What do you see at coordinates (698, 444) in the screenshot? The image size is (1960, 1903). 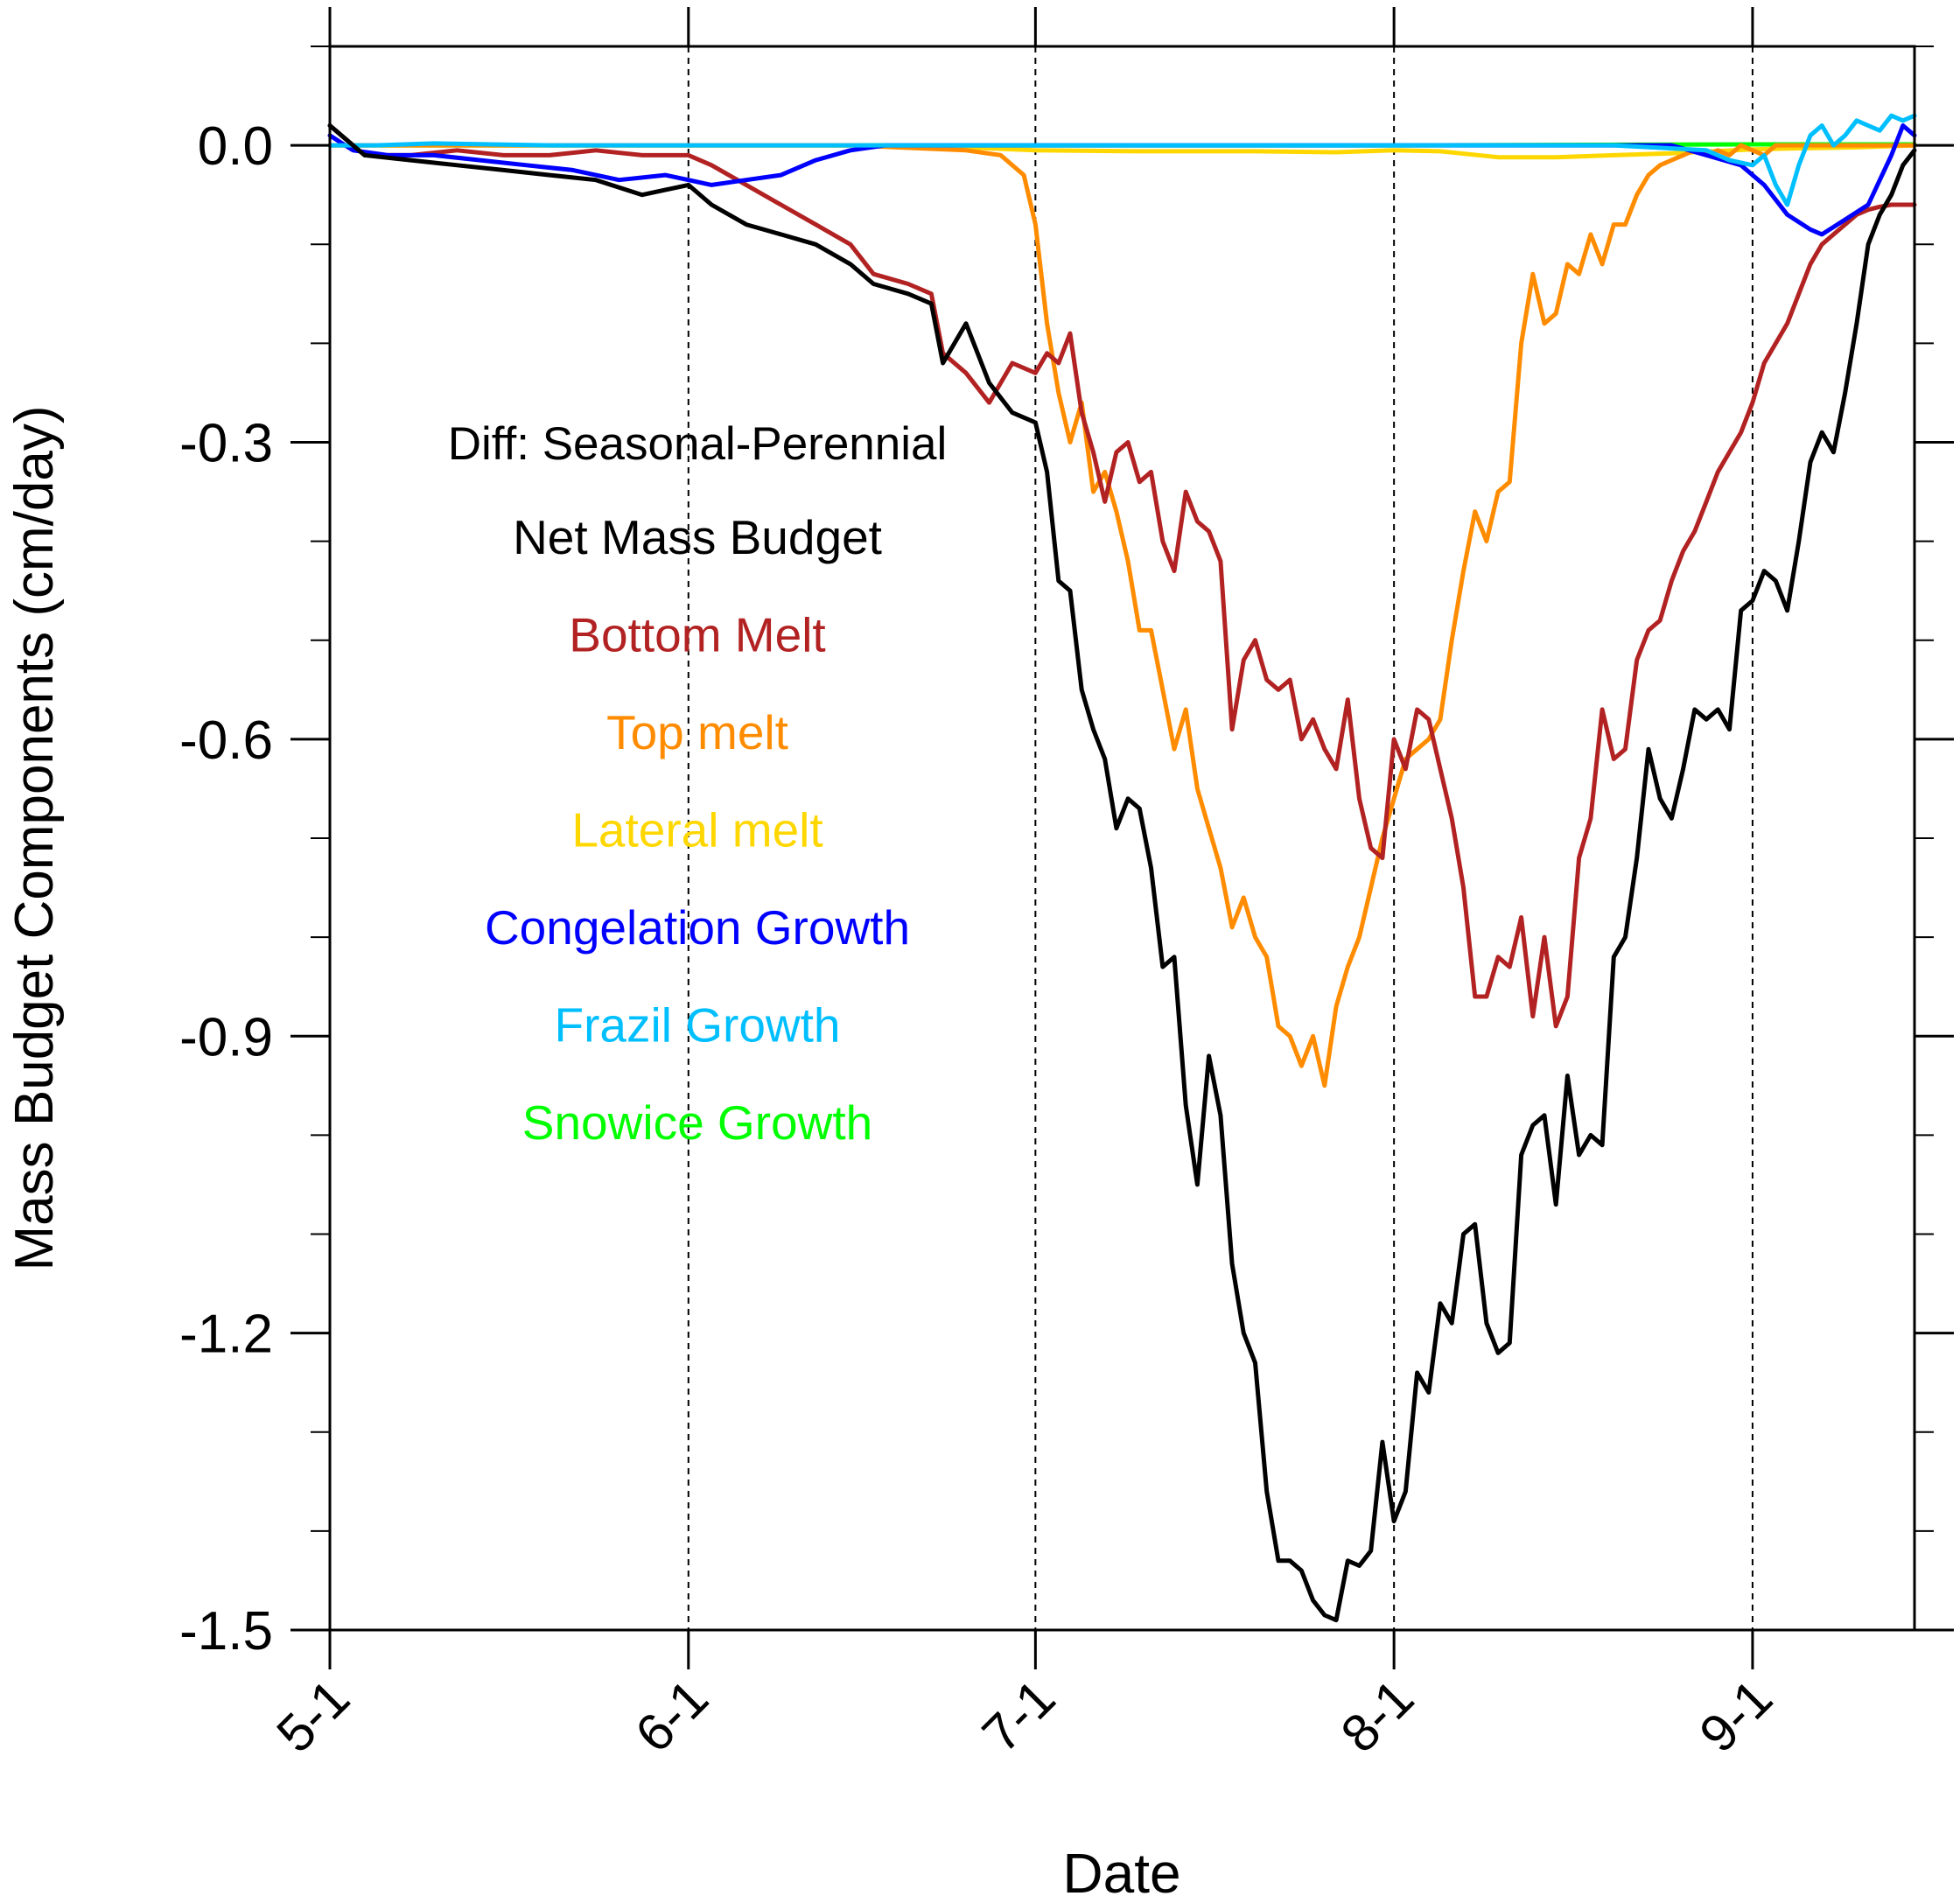 I see `chart-annotation: Diff: Seasonal-Perennial` at bounding box center [698, 444].